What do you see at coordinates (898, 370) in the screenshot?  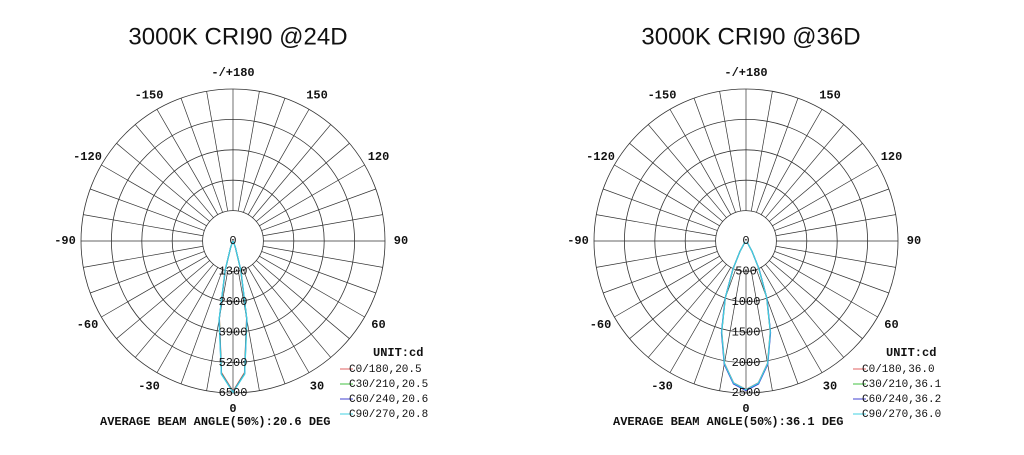 I see `legend-label: C0/180,36.0` at bounding box center [898, 370].